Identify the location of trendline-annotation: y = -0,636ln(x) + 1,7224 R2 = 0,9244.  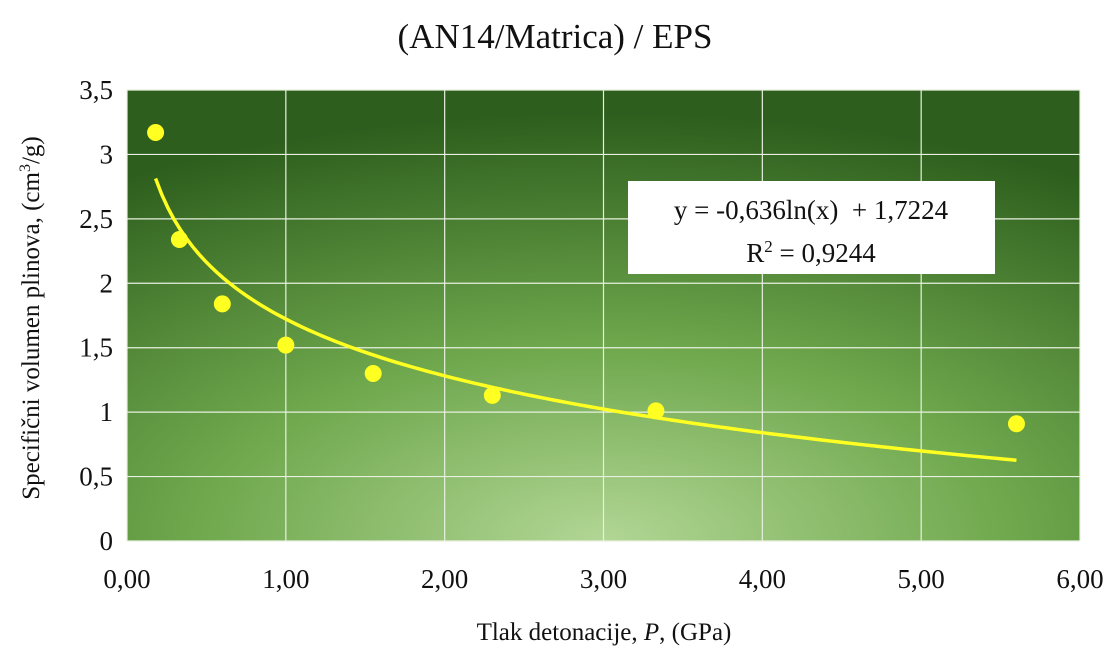
(811, 227).